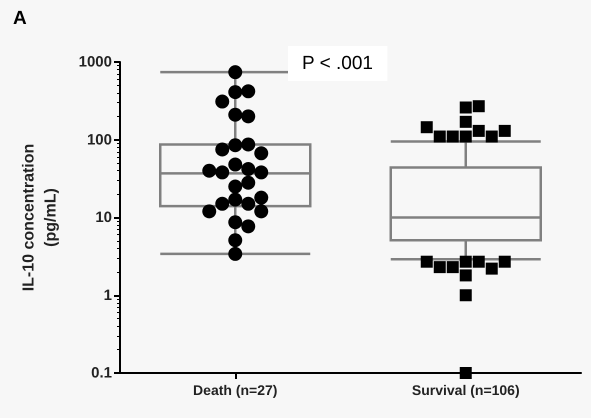 The height and width of the screenshot is (418, 591). Describe the element at coordinates (103, 217) in the screenshot. I see `y-tick-label: 10` at that location.